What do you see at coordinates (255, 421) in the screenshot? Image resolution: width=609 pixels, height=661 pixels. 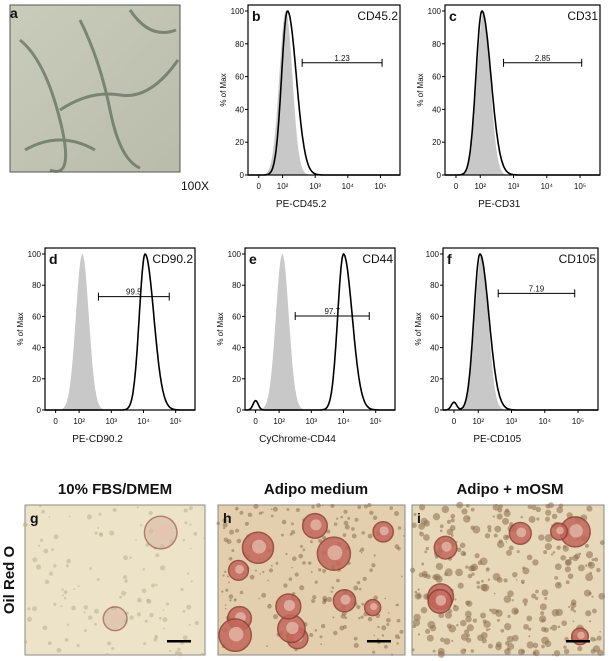 I see `x-tick-label: 0` at bounding box center [255, 421].